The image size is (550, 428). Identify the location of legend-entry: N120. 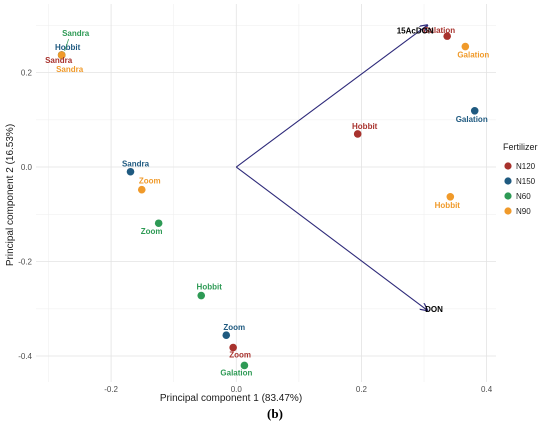
(526, 166).